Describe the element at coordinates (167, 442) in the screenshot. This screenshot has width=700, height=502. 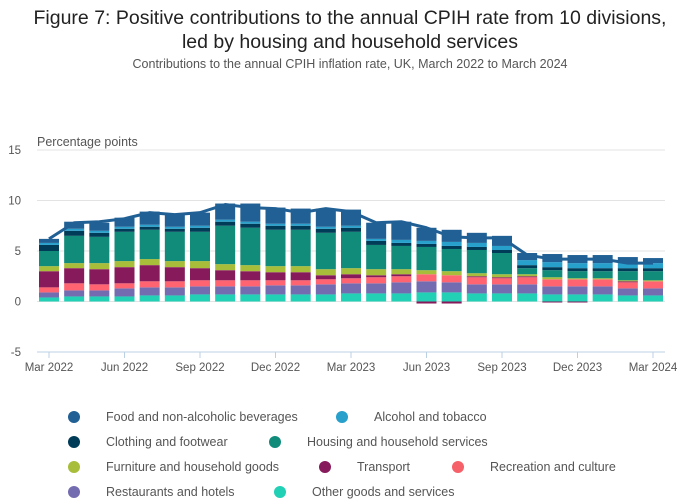
I see `legend-label: Clothing and footwear` at that location.